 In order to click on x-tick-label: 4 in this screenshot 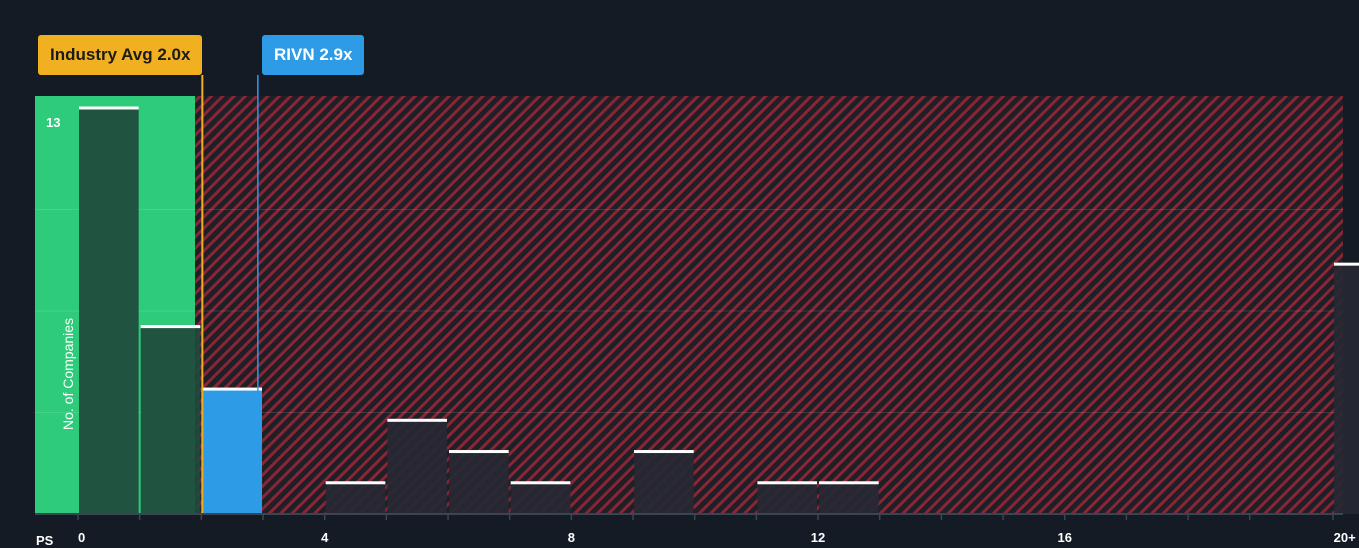, I will do `click(325, 537)`.